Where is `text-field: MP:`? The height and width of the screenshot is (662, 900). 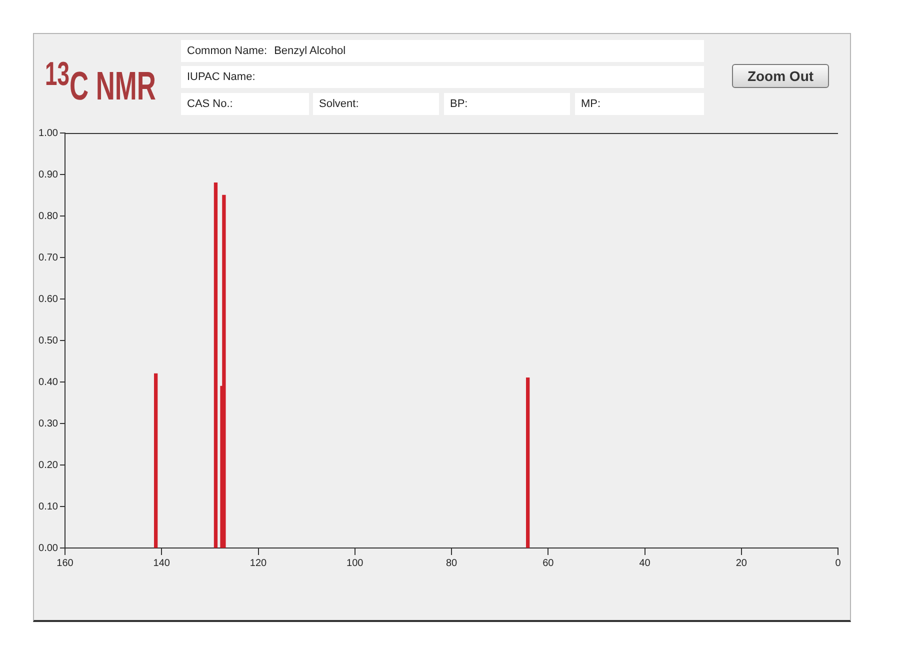
text-field: MP: is located at coordinates (639, 104).